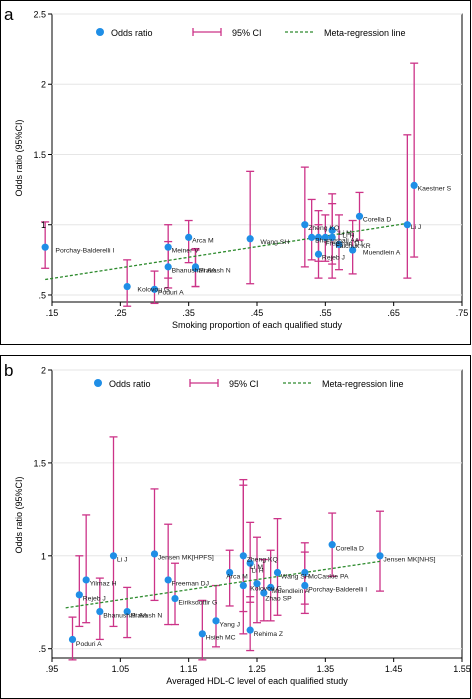 The image size is (472, 699). I want to click on panel-a-label: a, so click(9, 14).